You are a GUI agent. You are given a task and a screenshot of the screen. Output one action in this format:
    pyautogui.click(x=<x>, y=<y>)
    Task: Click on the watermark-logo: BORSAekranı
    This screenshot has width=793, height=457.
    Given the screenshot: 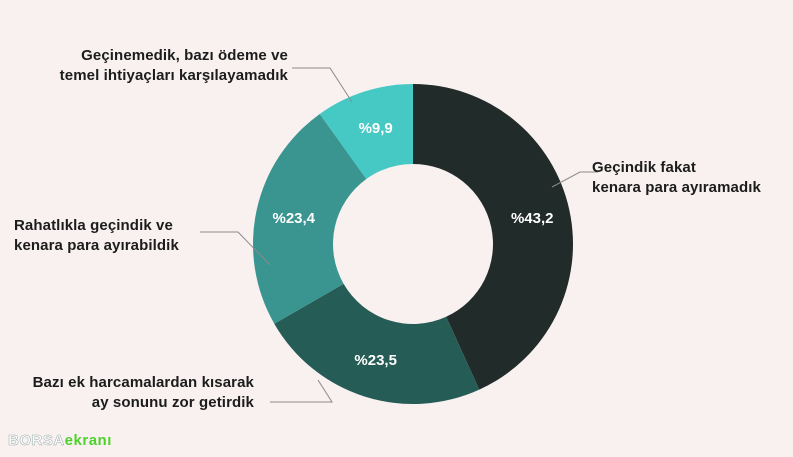 What is the action you would take?
    pyautogui.click(x=60, y=441)
    